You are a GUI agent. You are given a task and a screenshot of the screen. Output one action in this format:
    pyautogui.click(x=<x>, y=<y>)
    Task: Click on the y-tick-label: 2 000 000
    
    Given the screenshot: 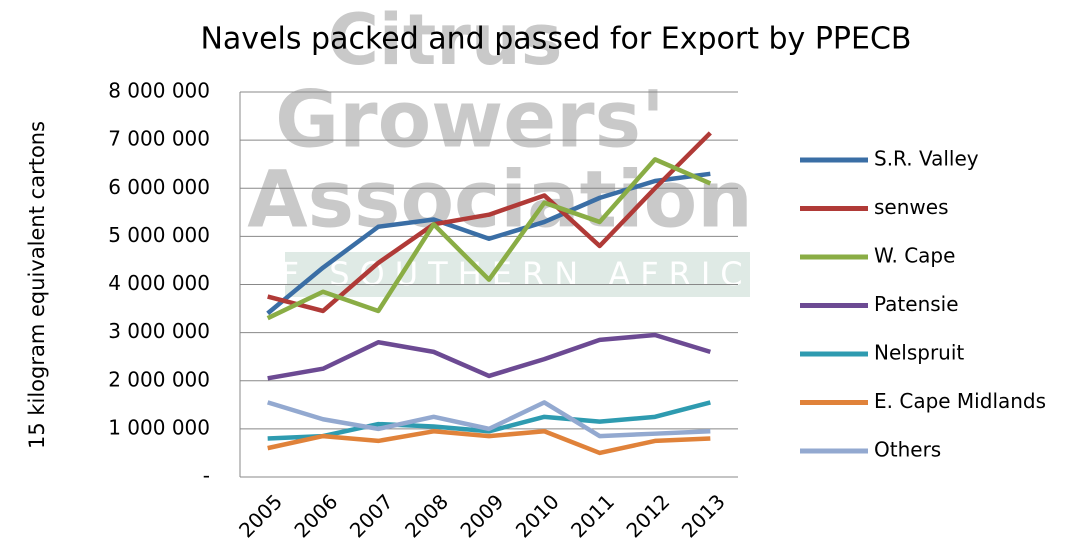 What is the action you would take?
    pyautogui.click(x=159, y=379)
    